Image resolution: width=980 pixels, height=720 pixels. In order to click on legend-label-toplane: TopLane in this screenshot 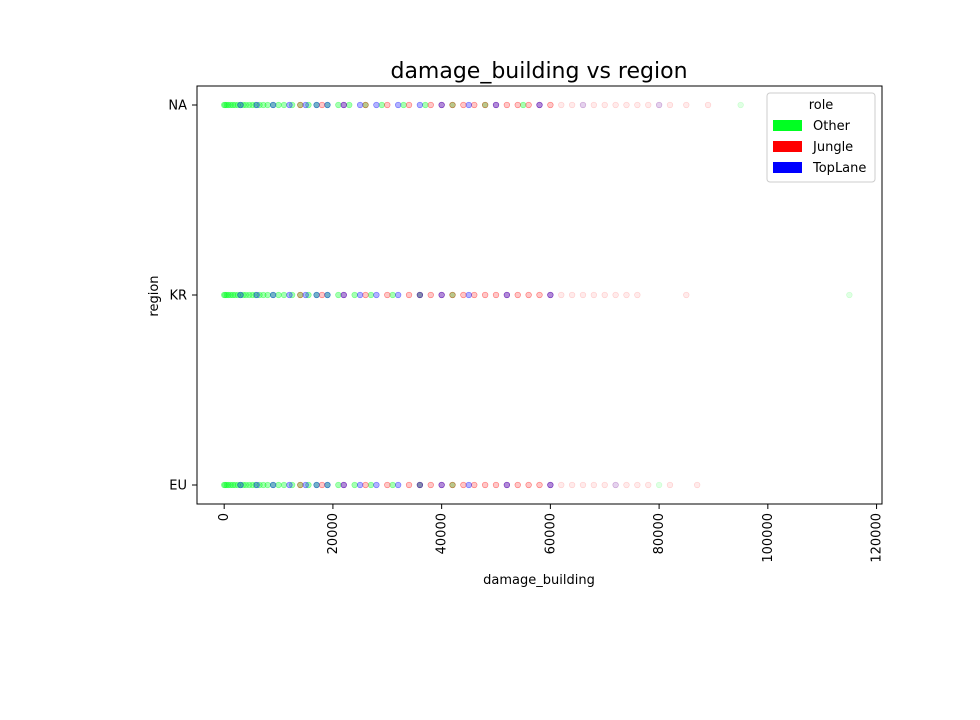, I will do `click(839, 168)`.